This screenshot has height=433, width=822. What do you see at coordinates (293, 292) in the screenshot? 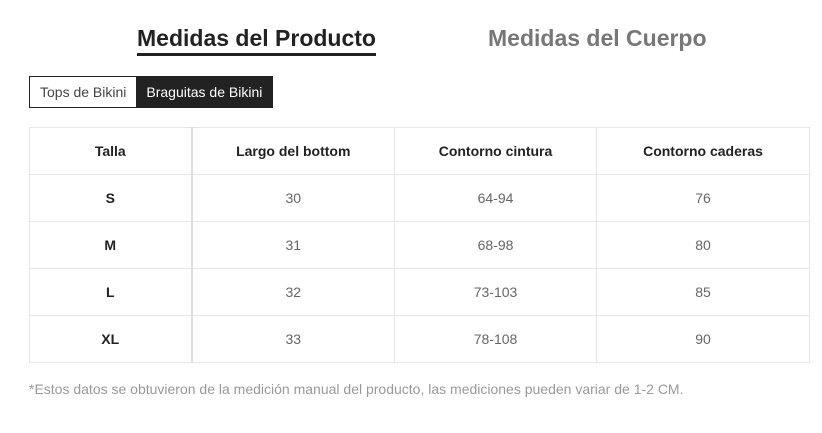
I see `bottom-length-cell: 32` at bounding box center [293, 292].